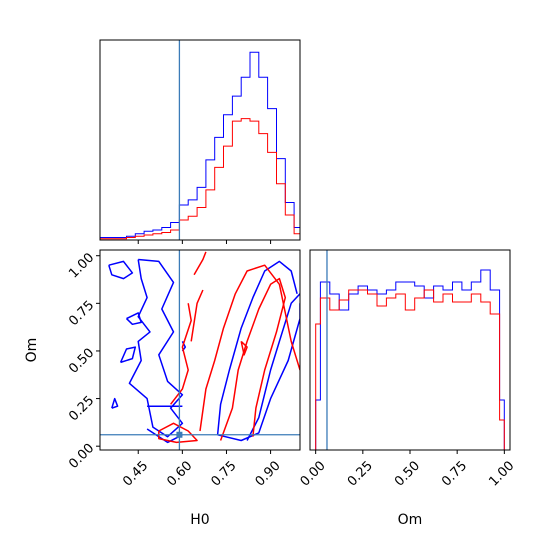 The image size is (550, 550). I want to click on truth-marker, so click(179, 434).